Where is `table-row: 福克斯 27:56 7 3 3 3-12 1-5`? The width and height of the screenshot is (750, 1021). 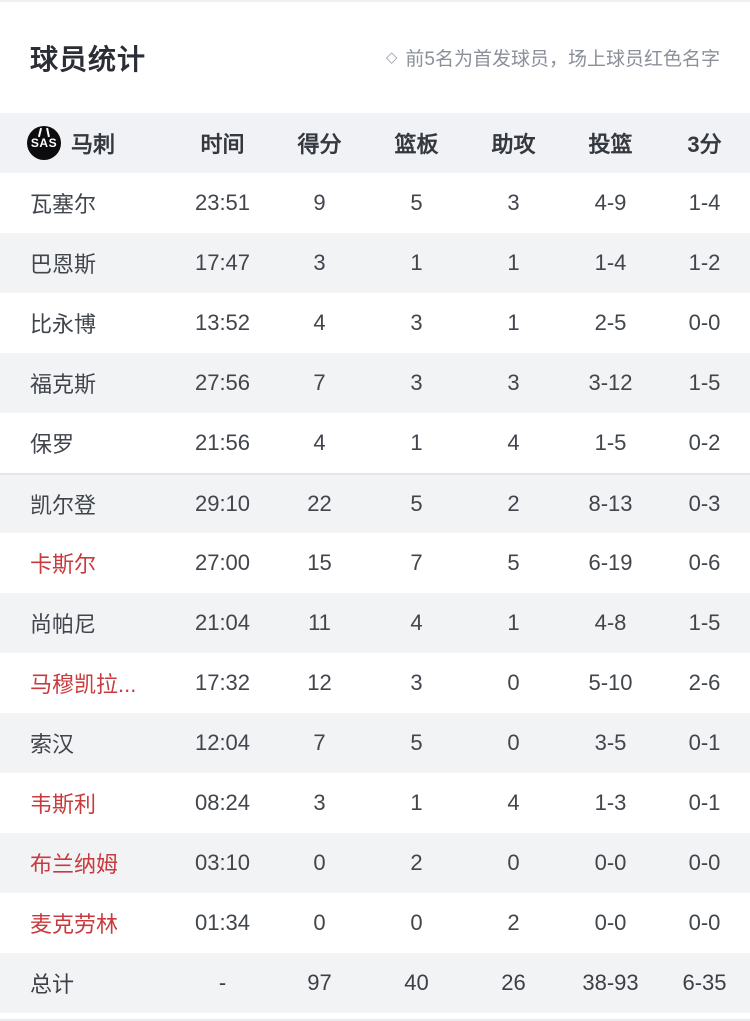
table-row: 福克斯 27:56 7 3 3 3-12 1-5 is located at coordinates (375, 383).